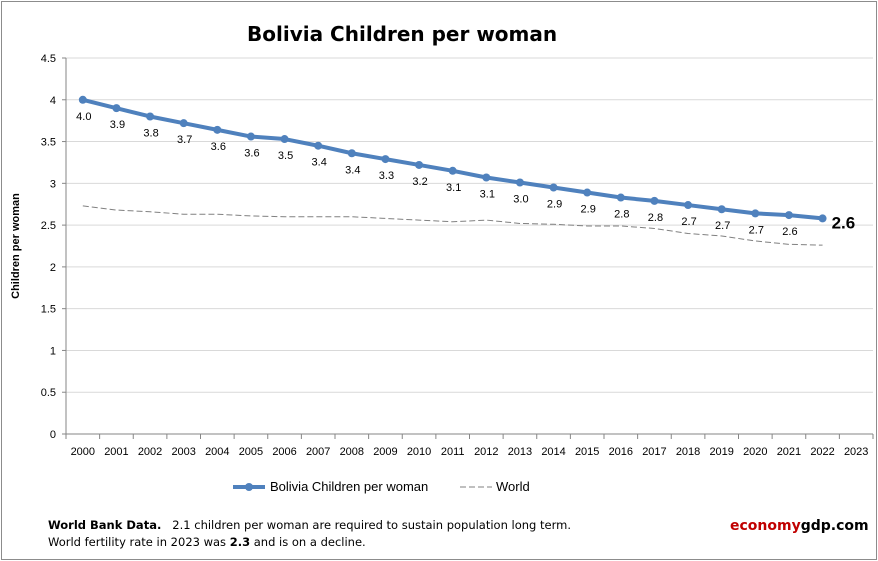 This screenshot has height=561, width=878. What do you see at coordinates (688, 452) in the screenshot?
I see `x-tick-label: 2018` at bounding box center [688, 452].